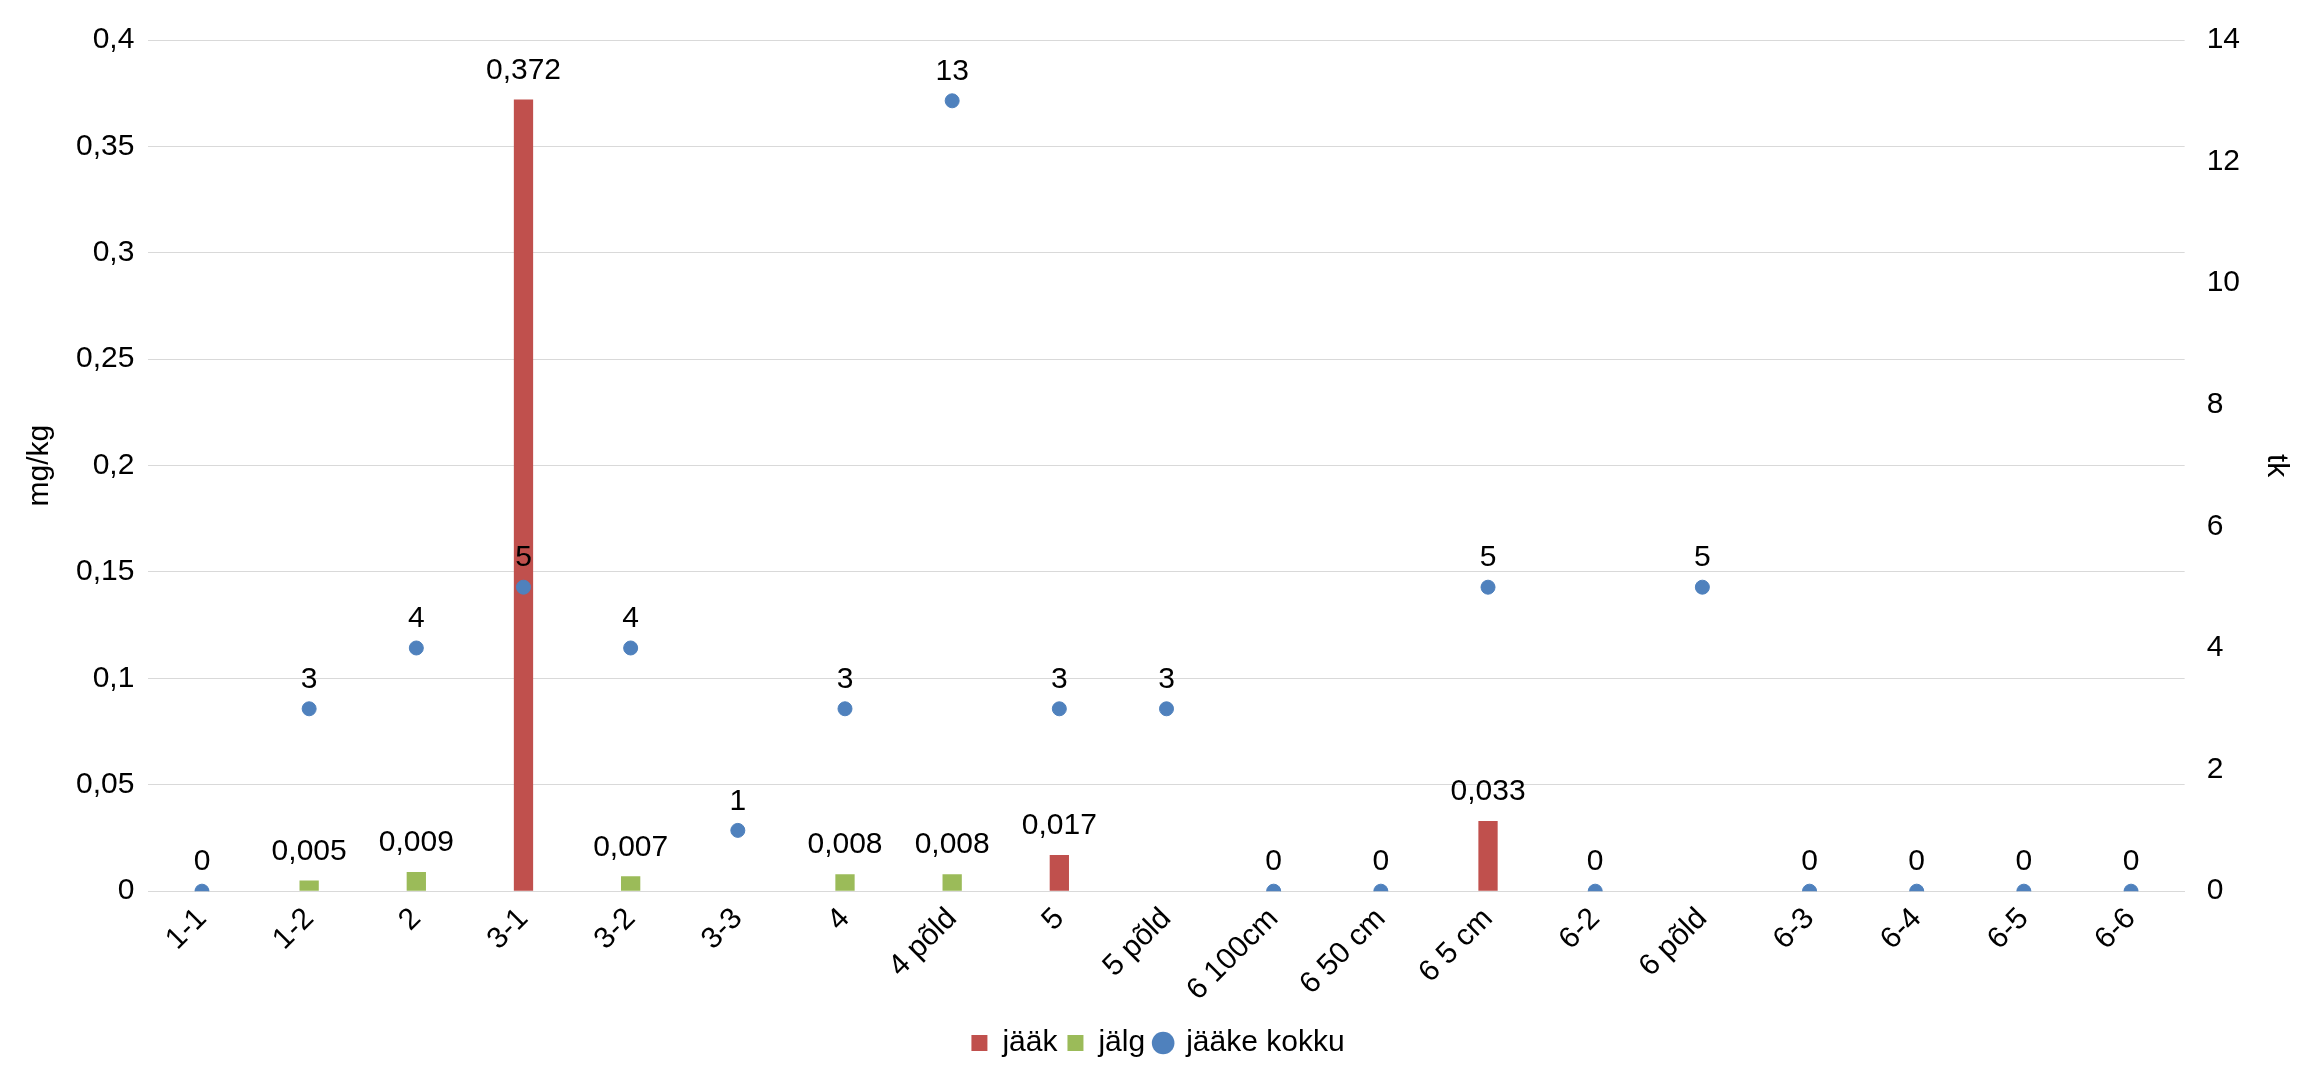 This screenshot has height=1080, width=2320. I want to click on x-tick-label: 6-5, so click(2006, 927).